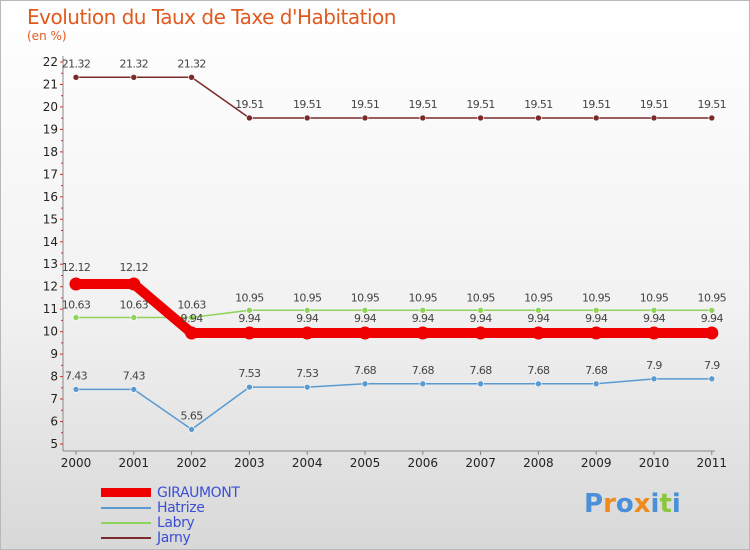 This screenshot has width=750, height=550. Describe the element at coordinates (642, 504) in the screenshot. I see `logo-letter: x` at that location.